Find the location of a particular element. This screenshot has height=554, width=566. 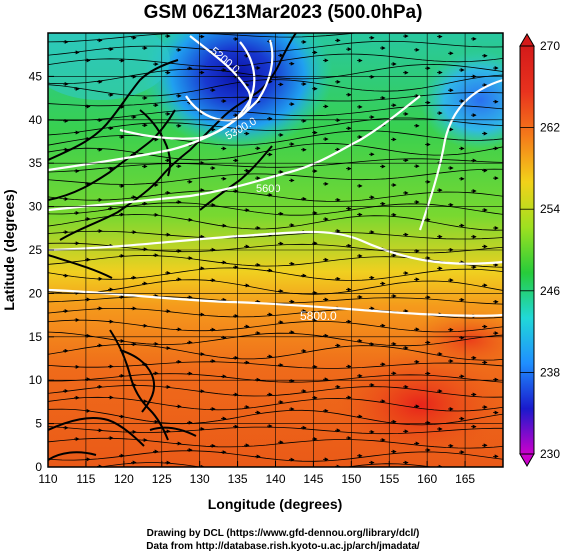

y-tick-label: 20 is located at coordinates (36, 293).